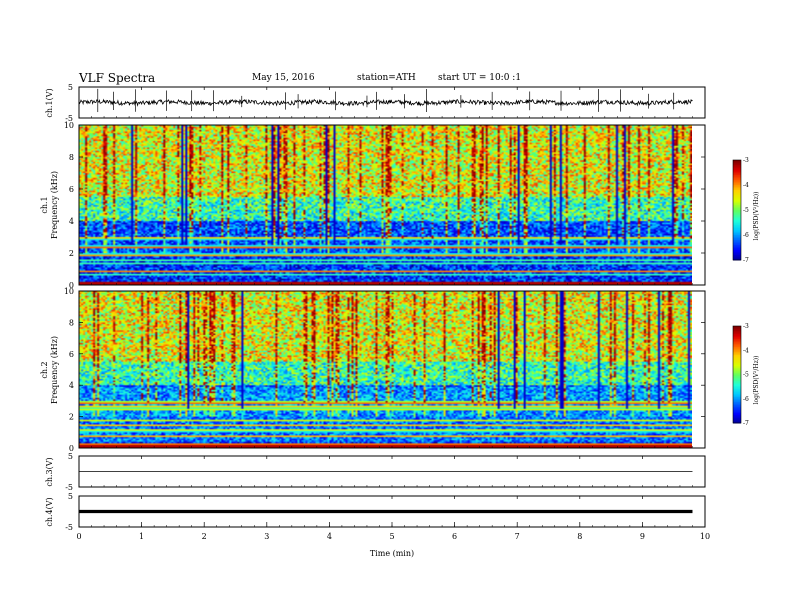  I want to click on ch2-colorbar-frame, so click(737, 374).